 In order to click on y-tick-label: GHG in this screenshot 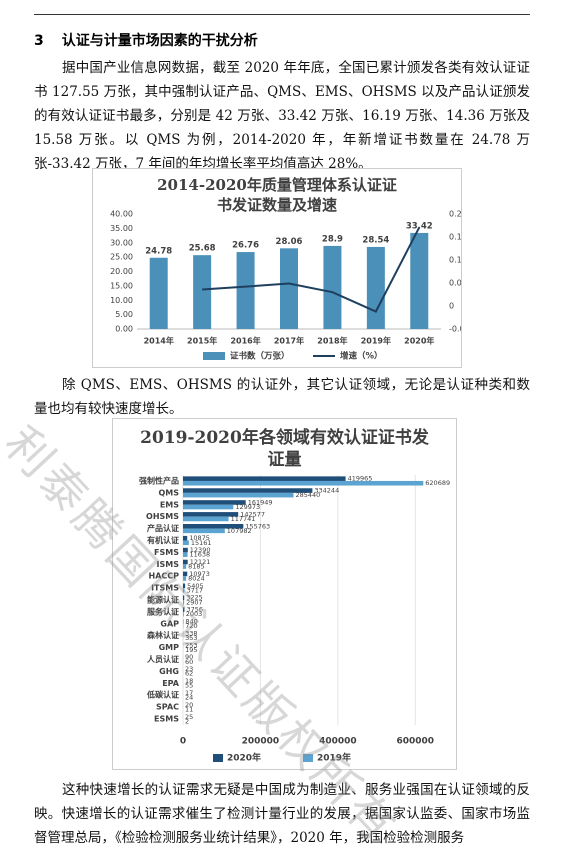, I will do `click(169, 671)`.